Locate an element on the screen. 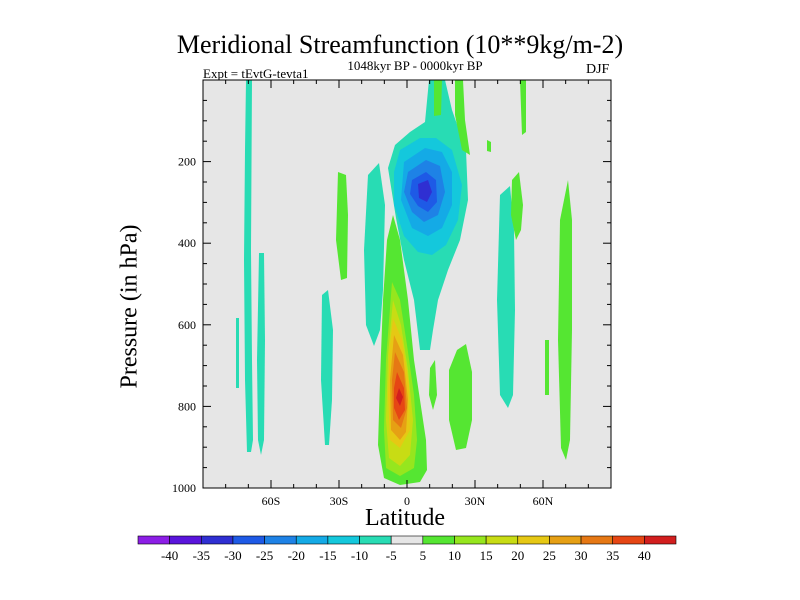  x-tick-label: 30S is located at coordinates (339, 501).